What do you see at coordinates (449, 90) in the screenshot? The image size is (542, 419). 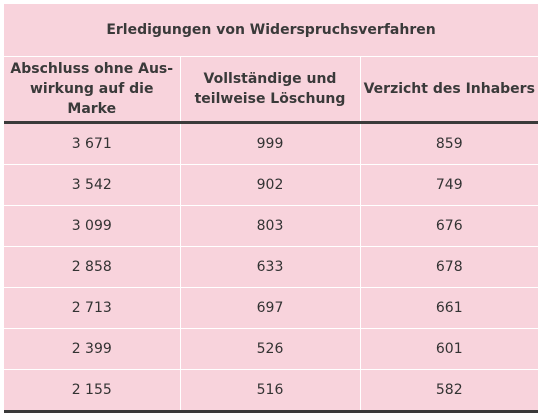 I see `column-header-owner-waiver: Verzicht des Inhabers` at bounding box center [449, 90].